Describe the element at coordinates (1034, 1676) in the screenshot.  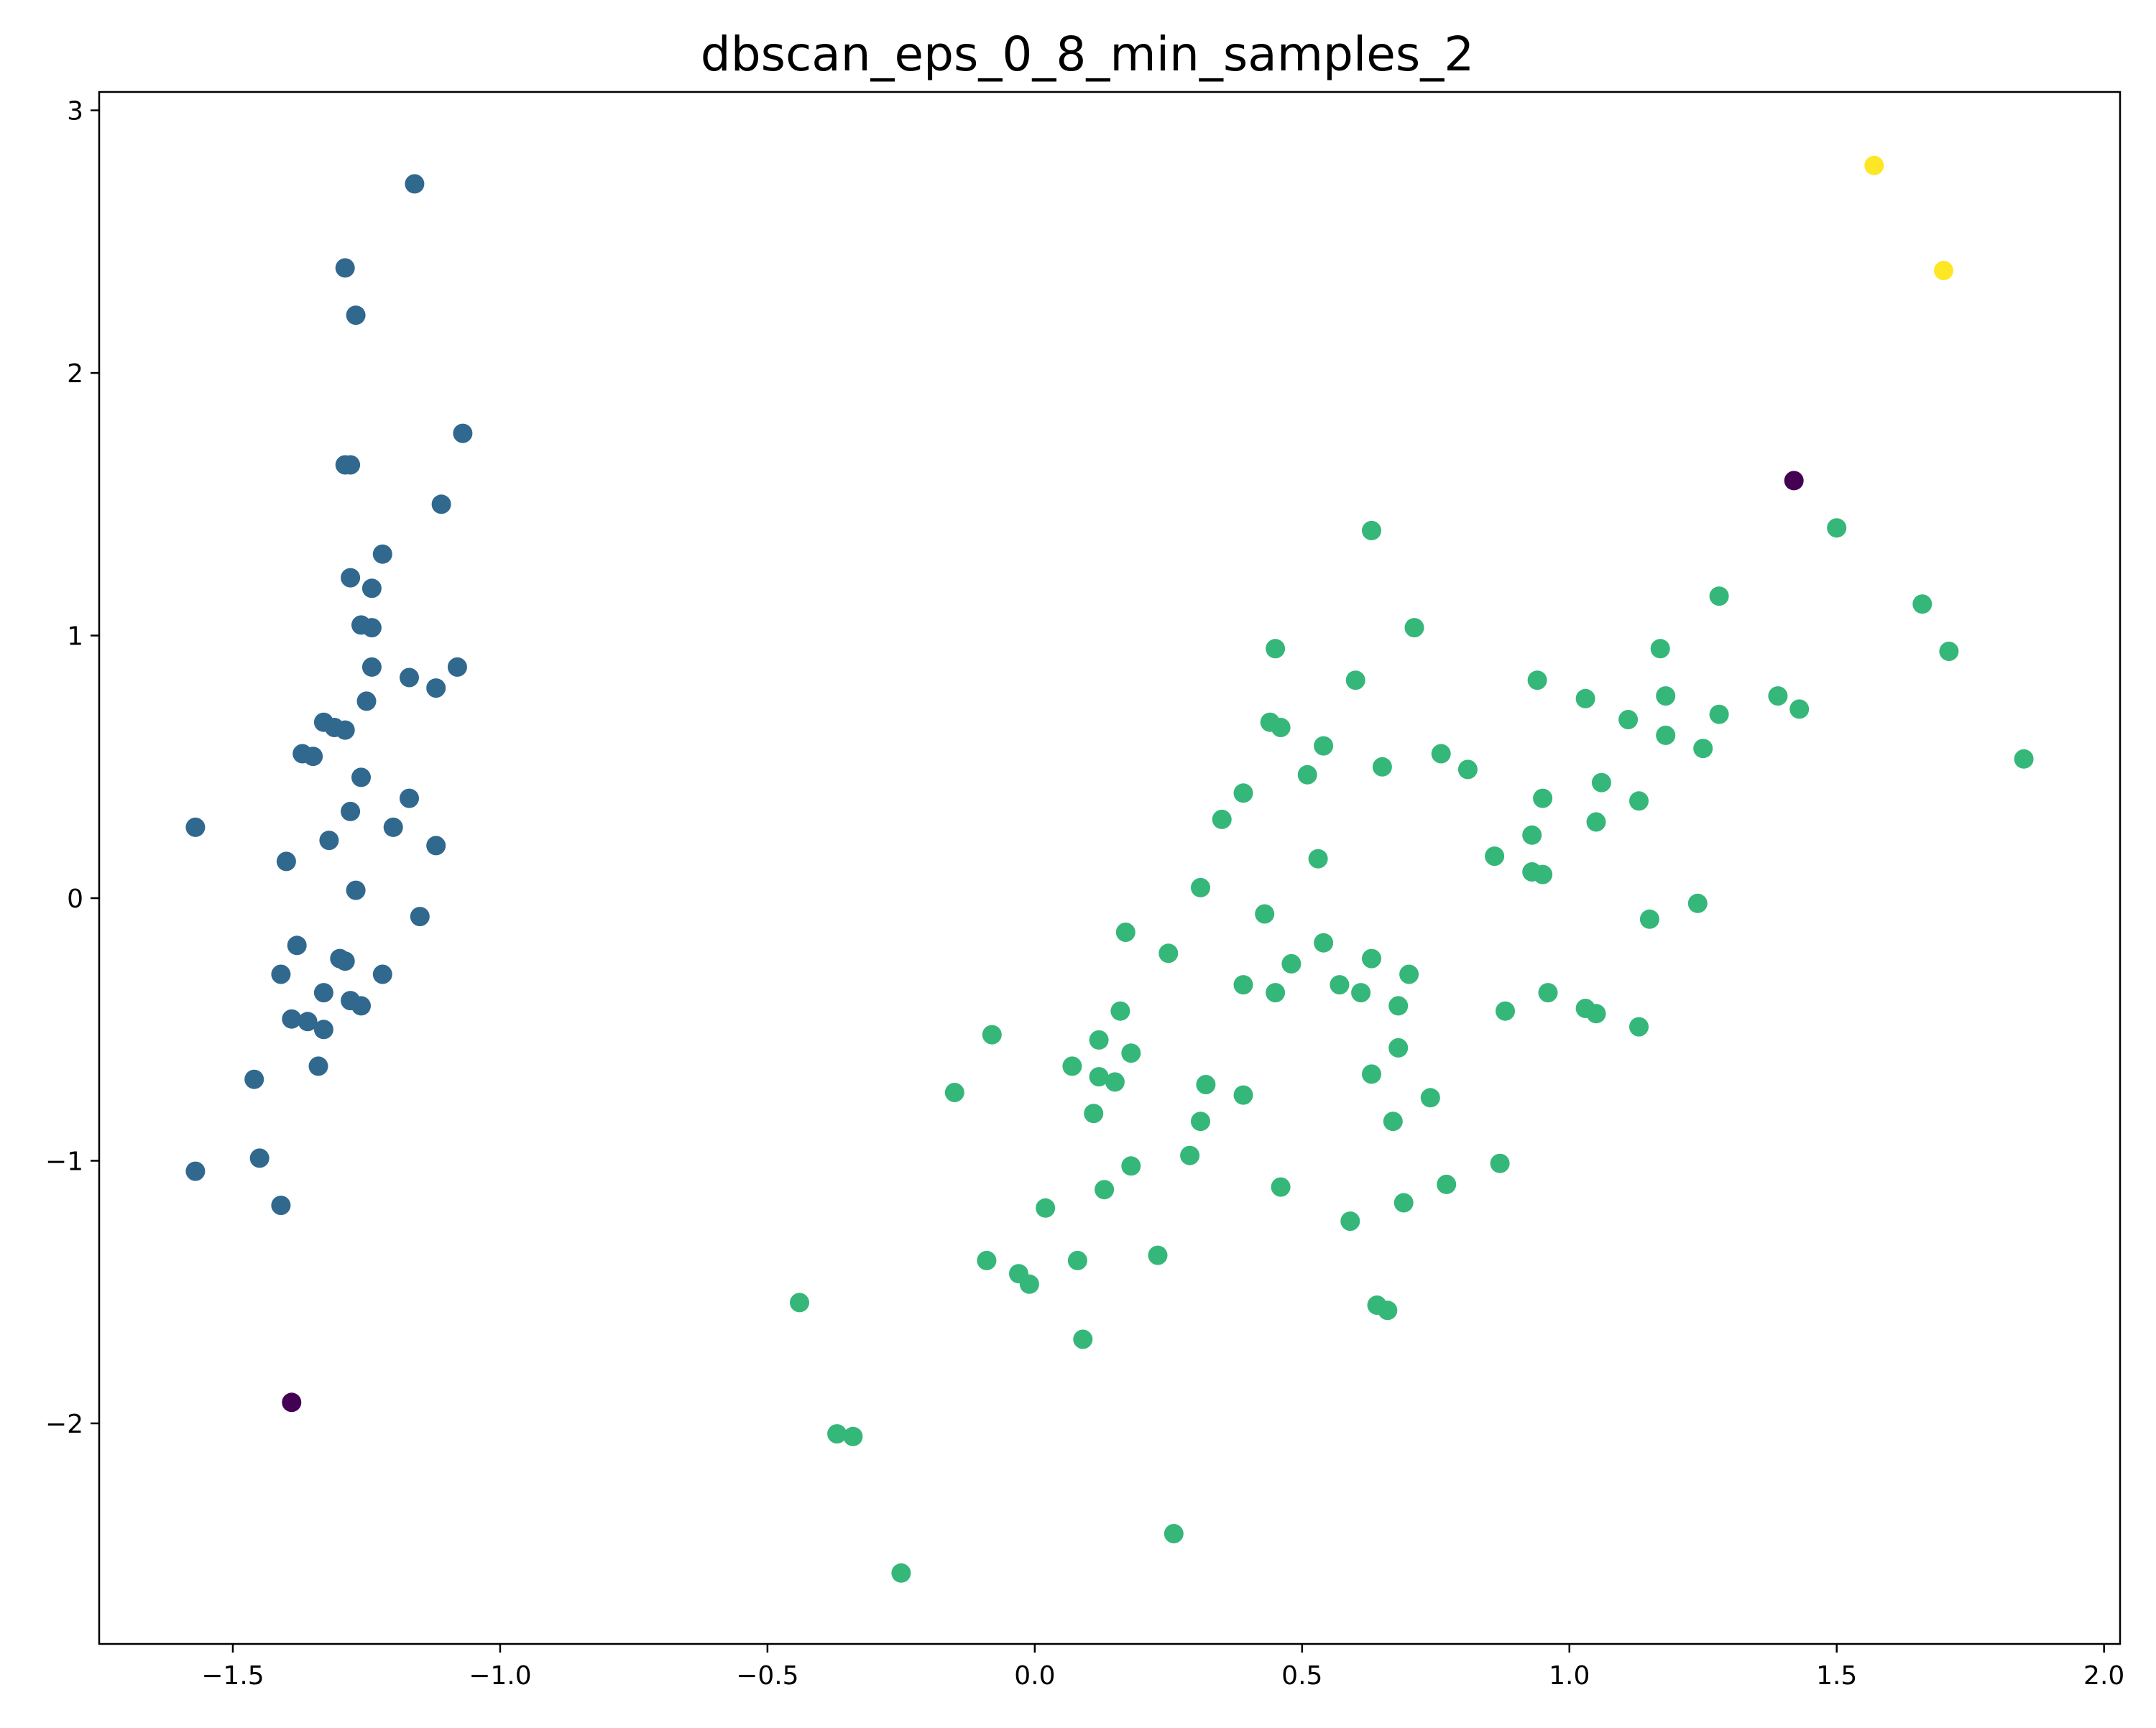
I see `x-tick-label: 0.0` at that location.